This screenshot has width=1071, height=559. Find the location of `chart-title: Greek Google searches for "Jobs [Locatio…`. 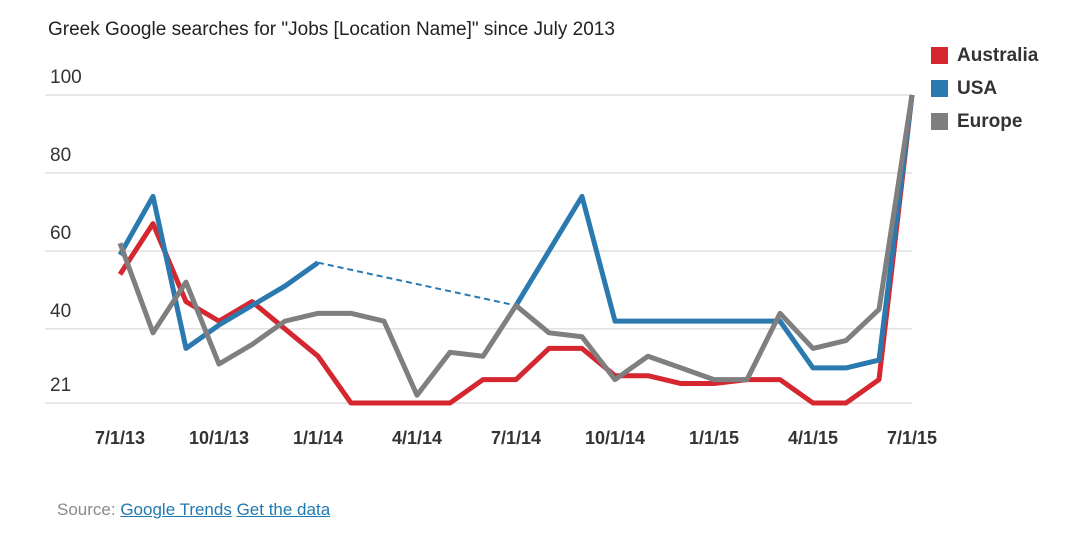

chart-title: Greek Google searches for "Jobs [Locatio… is located at coordinates (331, 29).